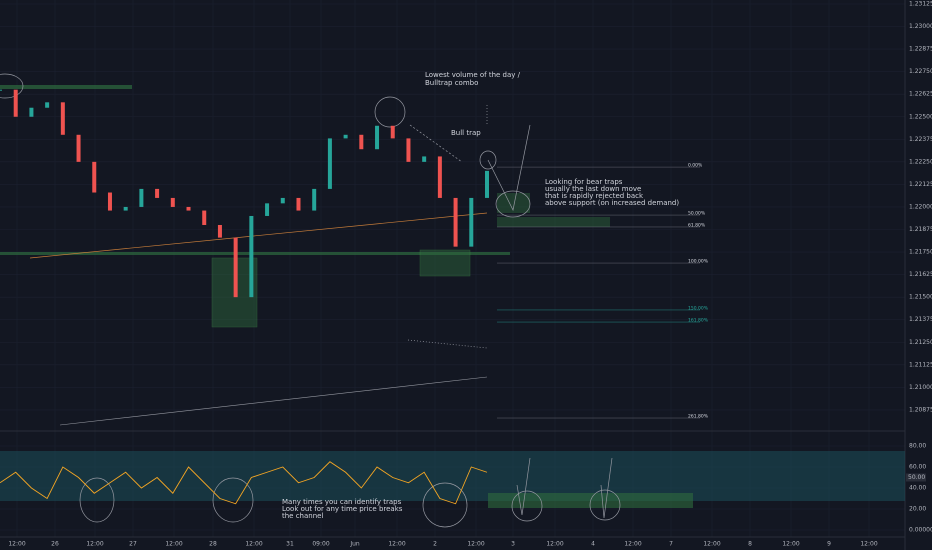 The height and width of the screenshot is (550, 932). I want to click on oscillator-tick-label: 60.00, so click(917, 467).